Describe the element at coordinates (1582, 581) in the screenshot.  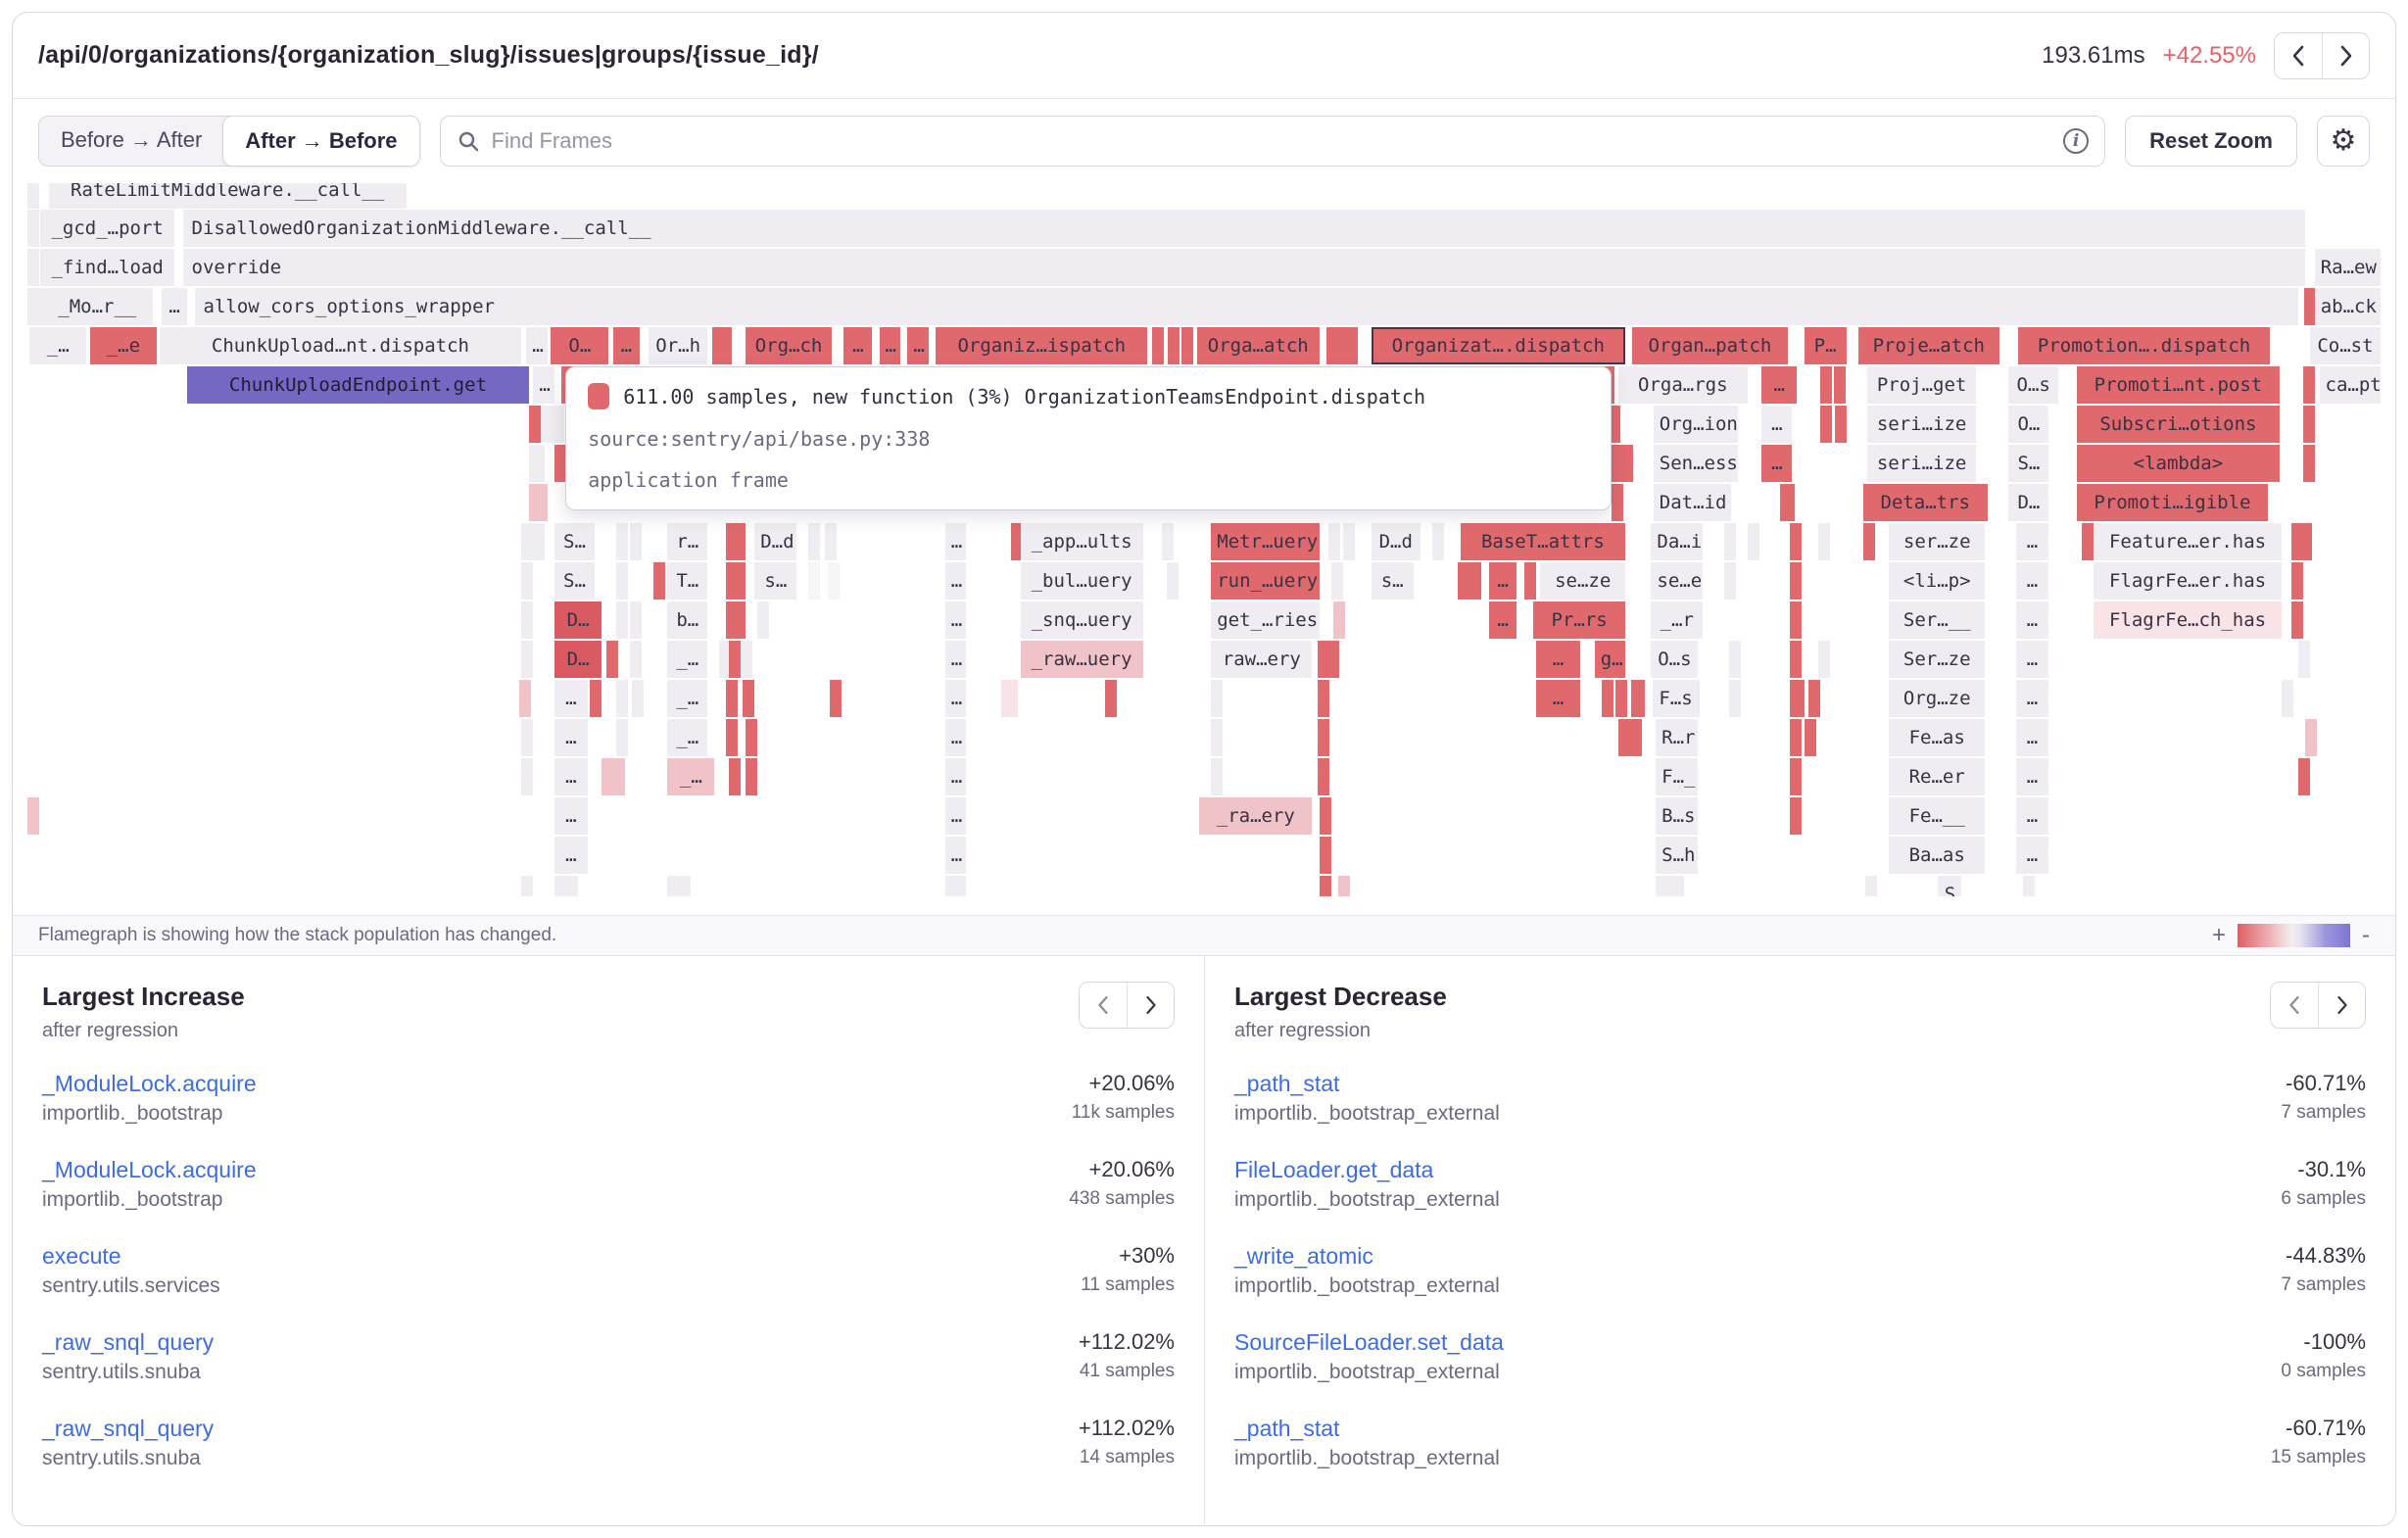
I see `frame-box: se…ze` at that location.